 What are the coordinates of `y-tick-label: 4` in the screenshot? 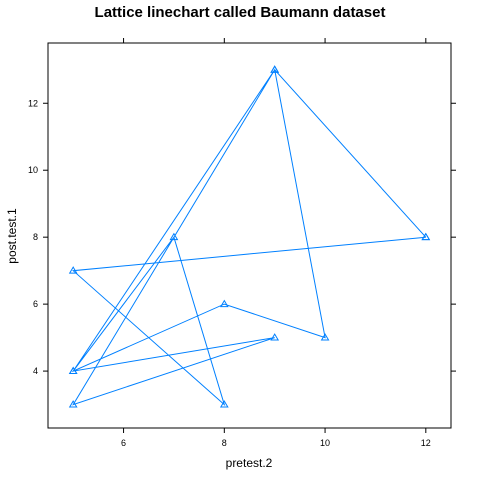 It's located at (35, 371).